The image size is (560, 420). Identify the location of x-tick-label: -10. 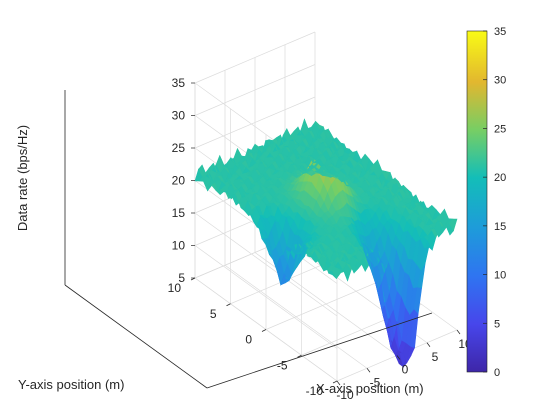
(345, 395).